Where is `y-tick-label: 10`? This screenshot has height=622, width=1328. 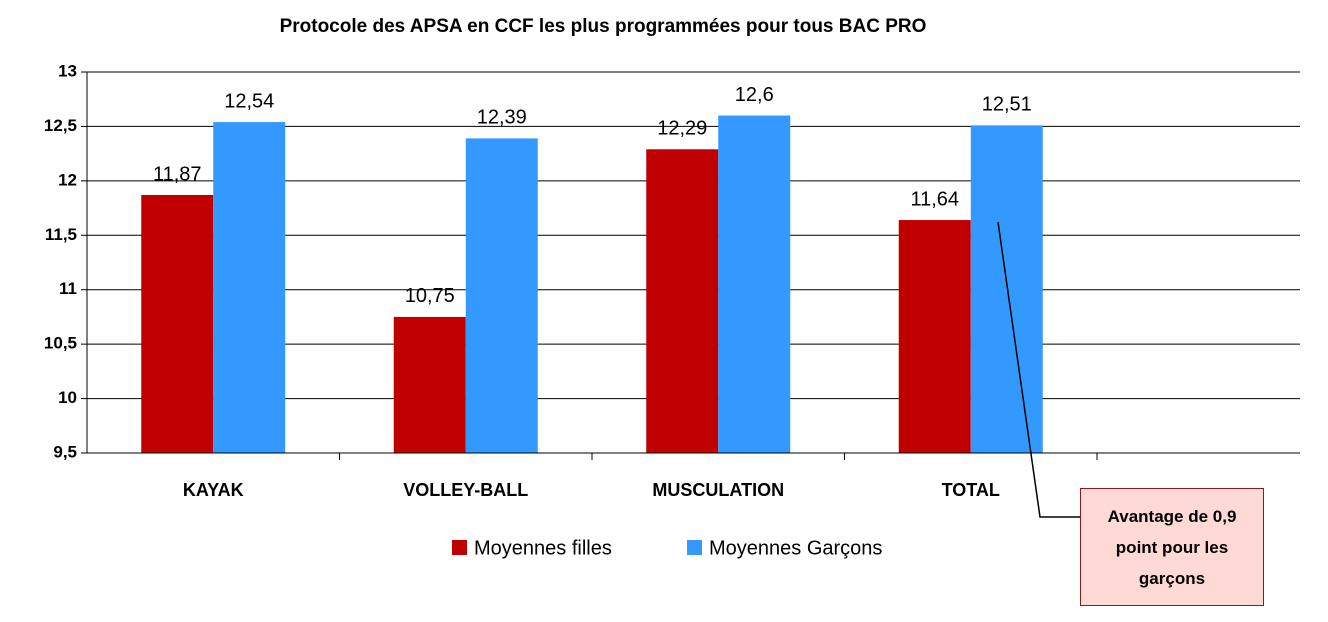 y-tick-label: 10 is located at coordinates (67, 397).